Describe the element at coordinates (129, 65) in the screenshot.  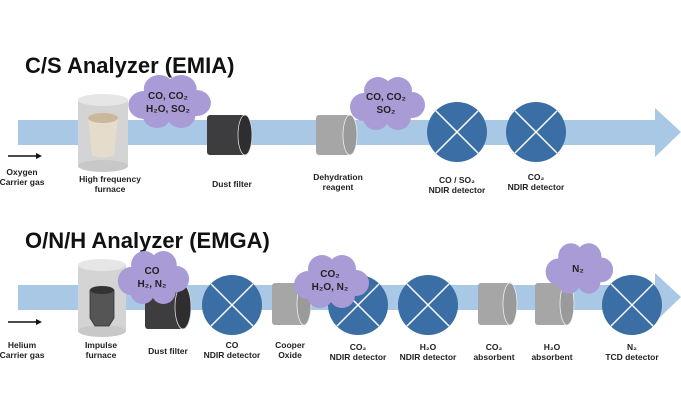
I see `emia-title: C/S Analyzer (EMIA)` at that location.